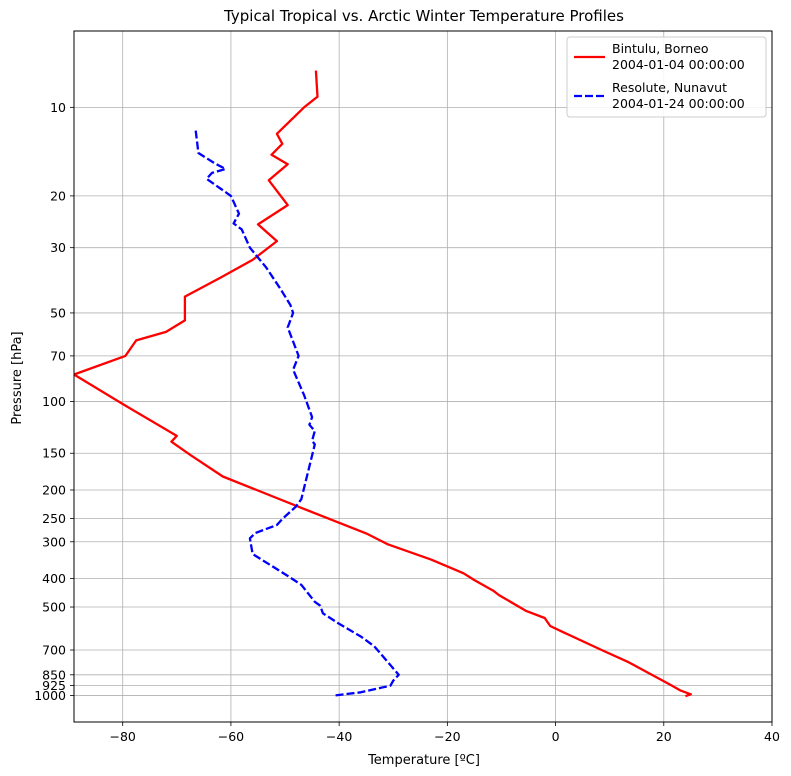  What do you see at coordinates (231, 736) in the screenshot?
I see `x-tick-label: −60` at bounding box center [231, 736].